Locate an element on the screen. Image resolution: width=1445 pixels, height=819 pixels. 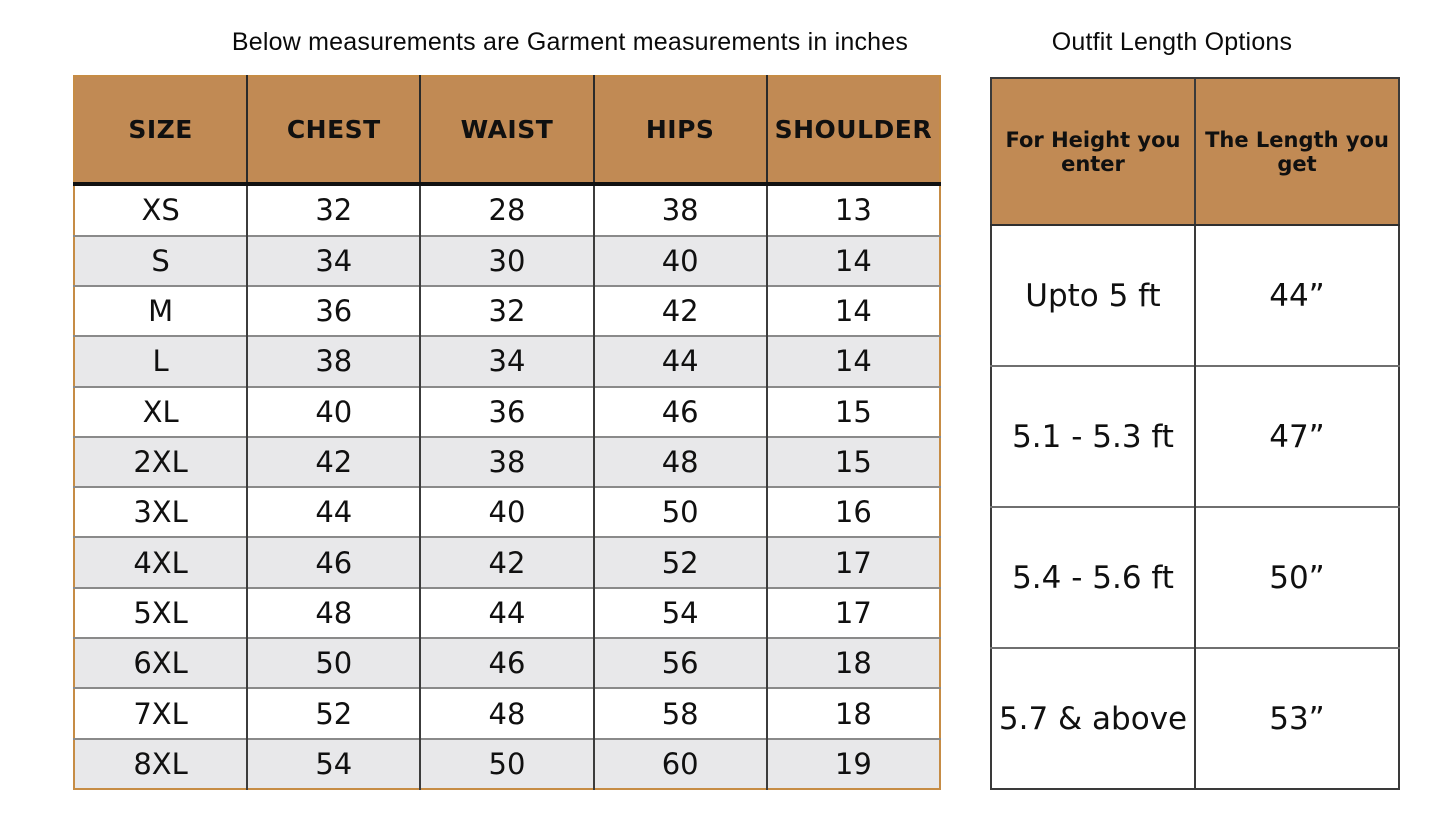
table-cell: 13 is located at coordinates (852, 210).